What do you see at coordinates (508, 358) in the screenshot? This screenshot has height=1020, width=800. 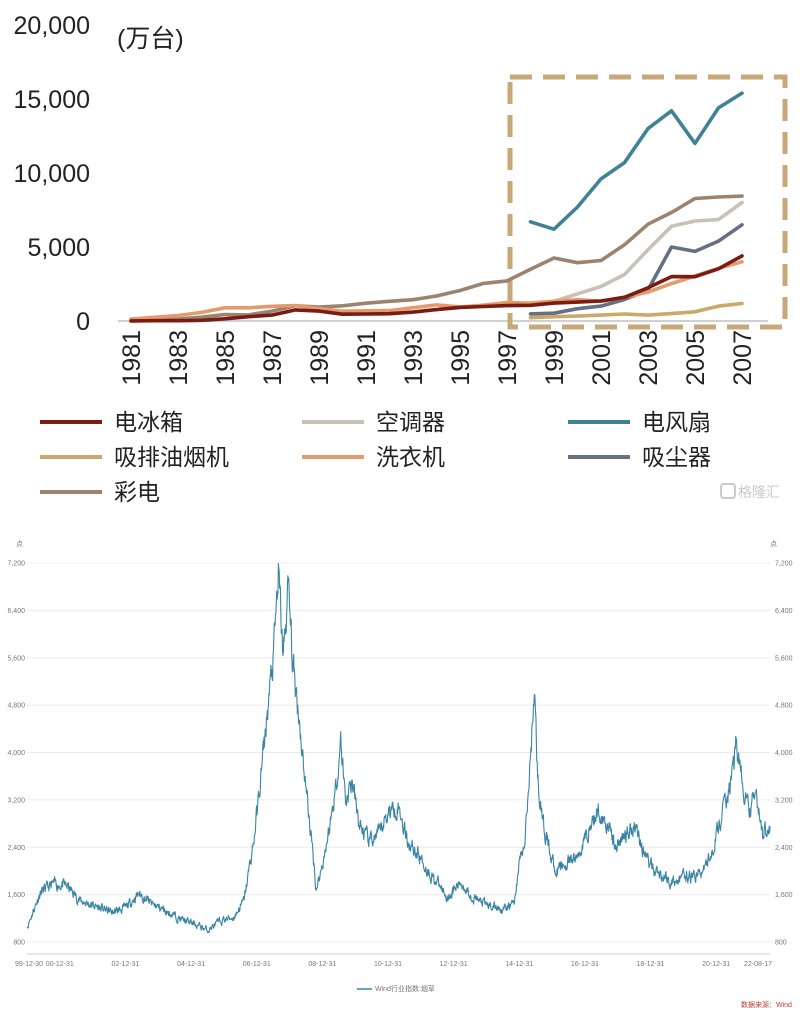 I see `x-tick-label: 1997` at bounding box center [508, 358].